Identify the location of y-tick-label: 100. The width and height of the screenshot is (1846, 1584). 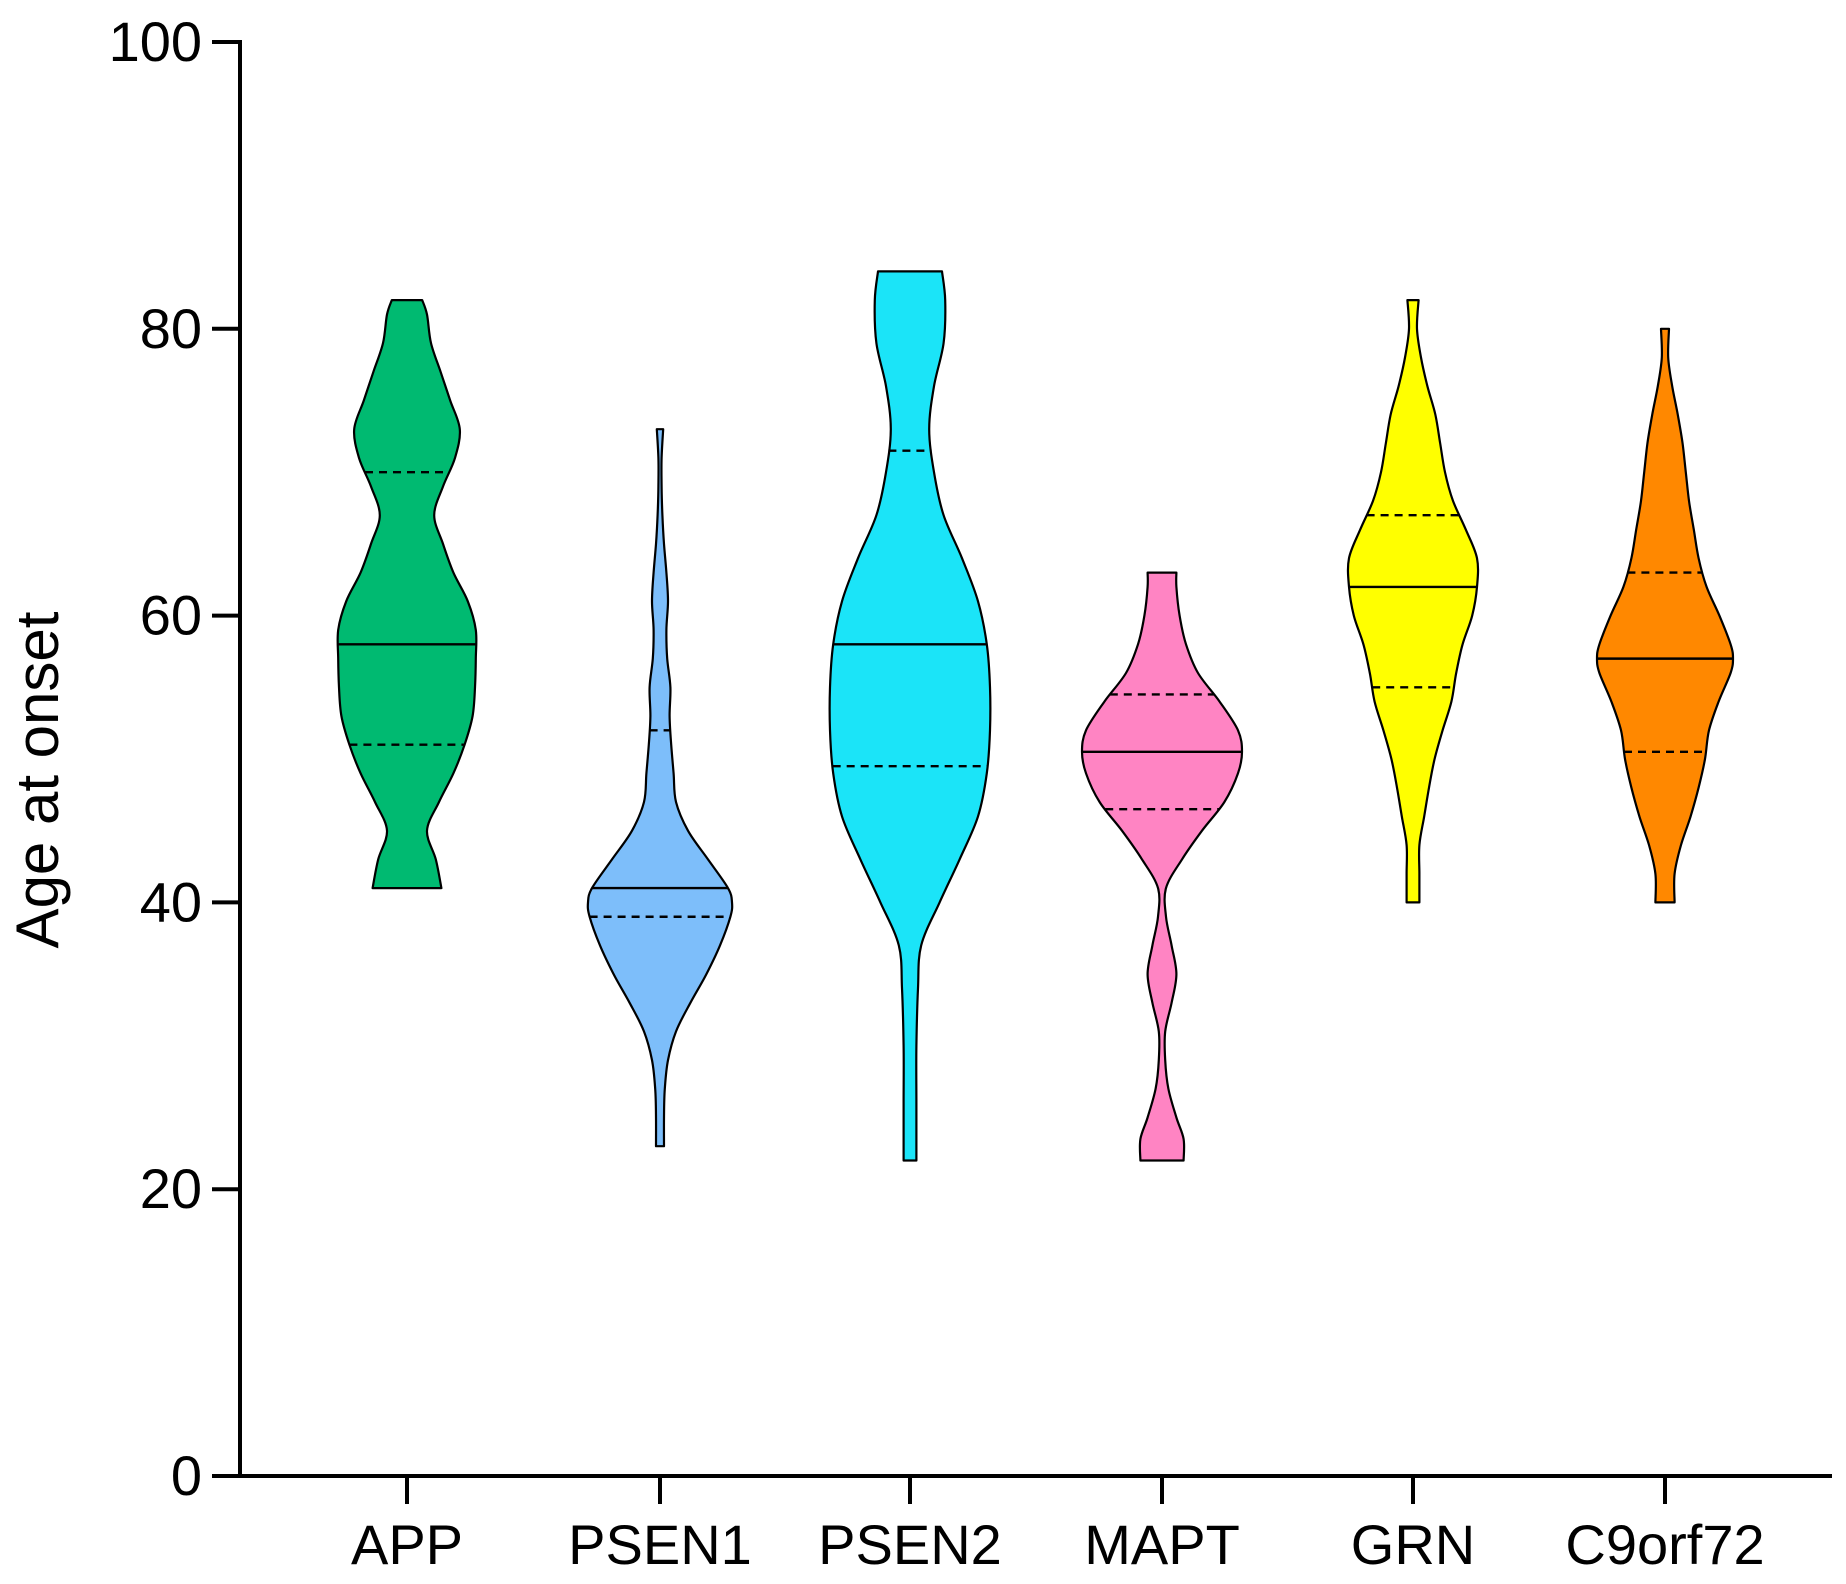
(155, 41).